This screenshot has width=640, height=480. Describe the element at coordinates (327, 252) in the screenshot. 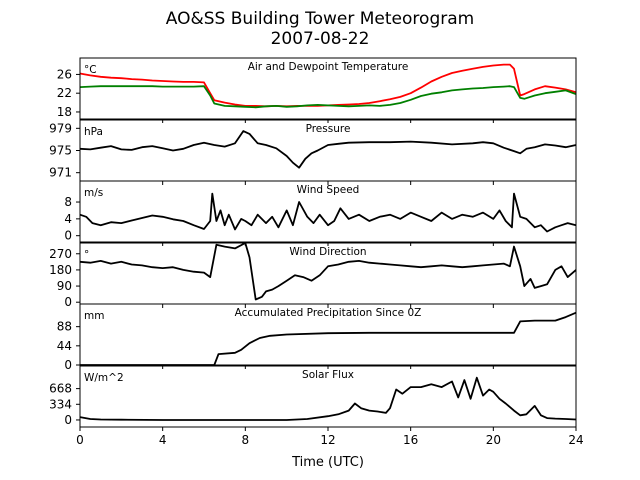

I see `panel-4-title: Wind Direction` at that location.